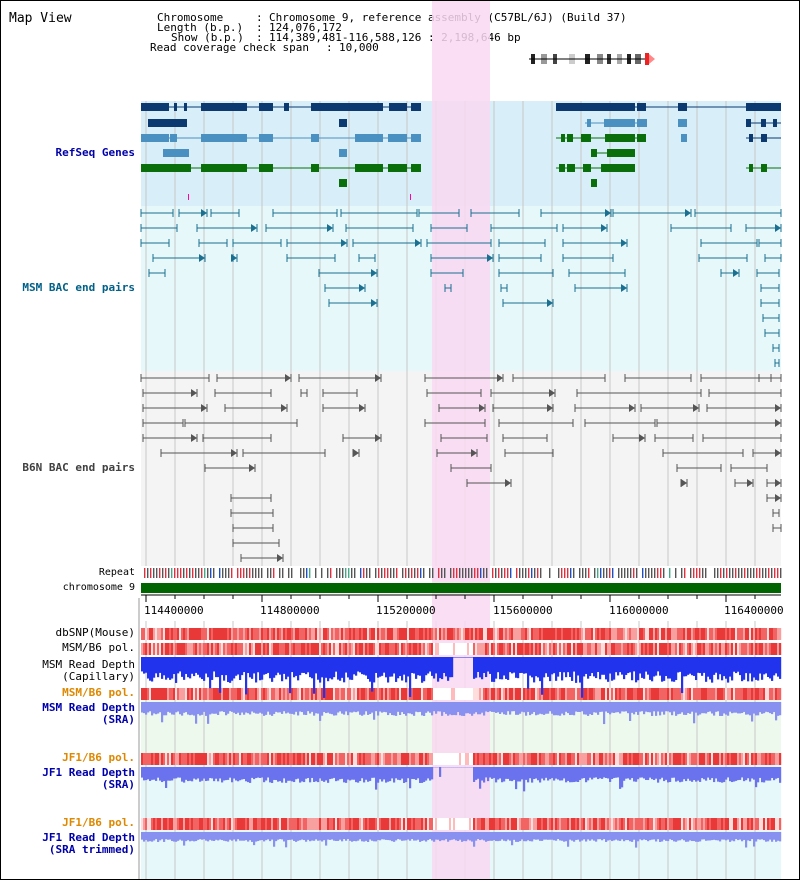 The width and height of the screenshot is (800, 880). Describe the element at coordinates (751, 168) in the screenshot. I see `refseq-exon` at that location.